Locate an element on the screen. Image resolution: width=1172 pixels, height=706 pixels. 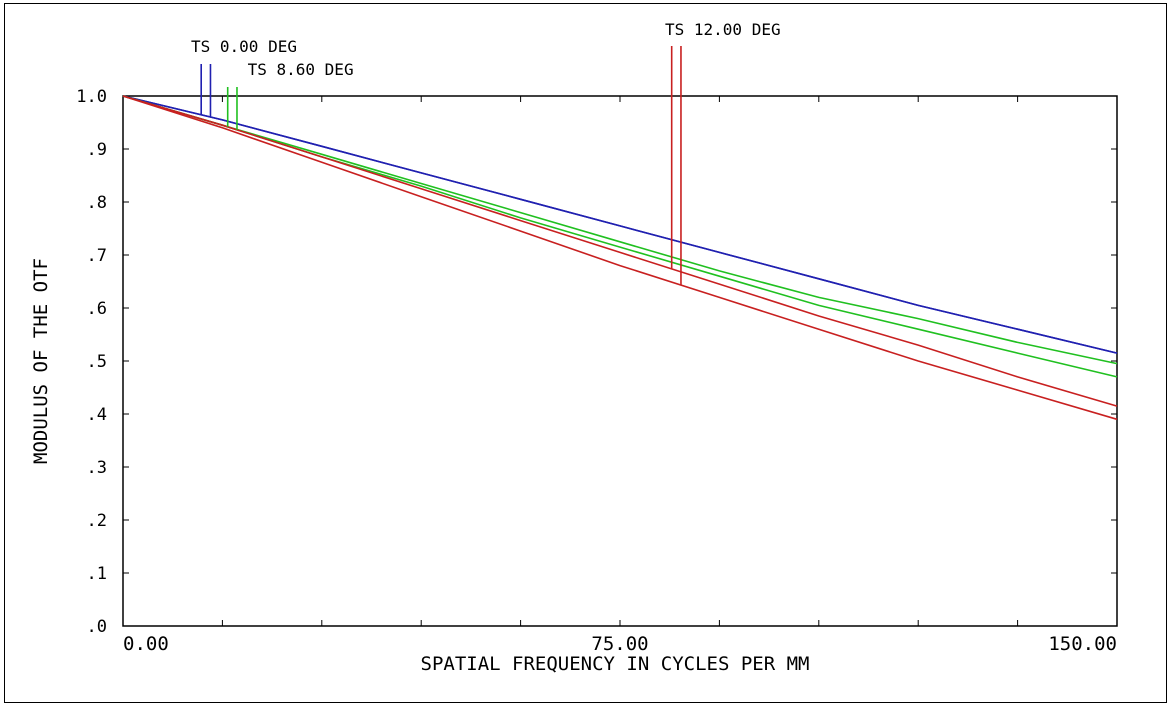
y-tick-label: .2 is located at coordinates (97, 521).